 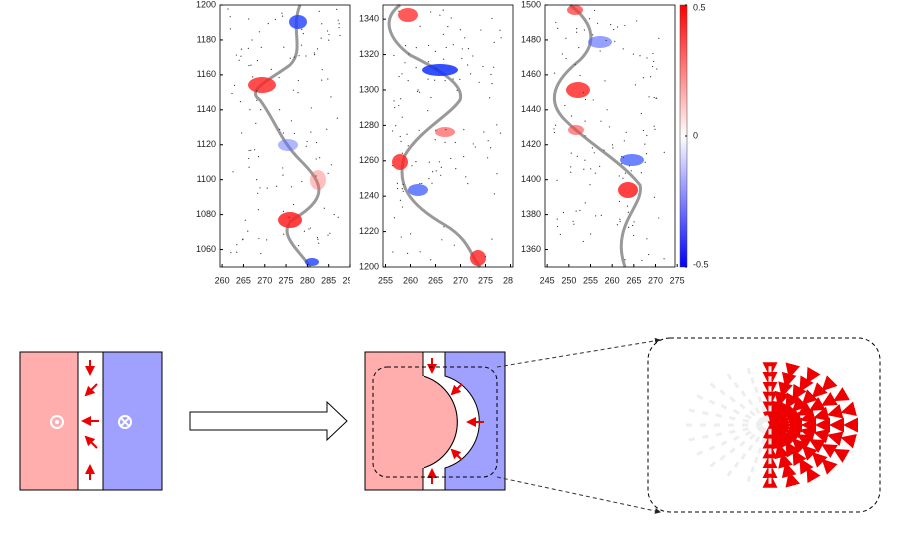 What do you see at coordinates (206, 214) in the screenshot?
I see `y-tick-label: 1080` at bounding box center [206, 214].